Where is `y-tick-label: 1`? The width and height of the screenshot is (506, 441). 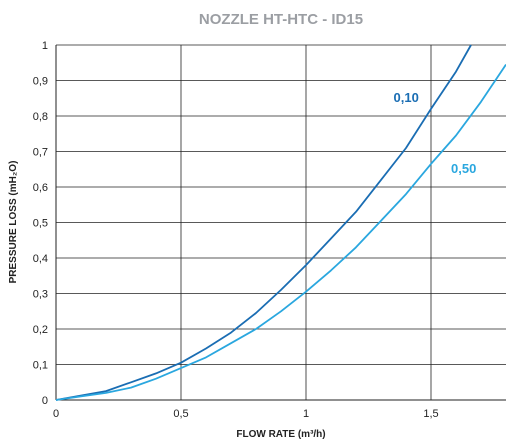
y-tick-label: 1 is located at coordinates (45, 46).